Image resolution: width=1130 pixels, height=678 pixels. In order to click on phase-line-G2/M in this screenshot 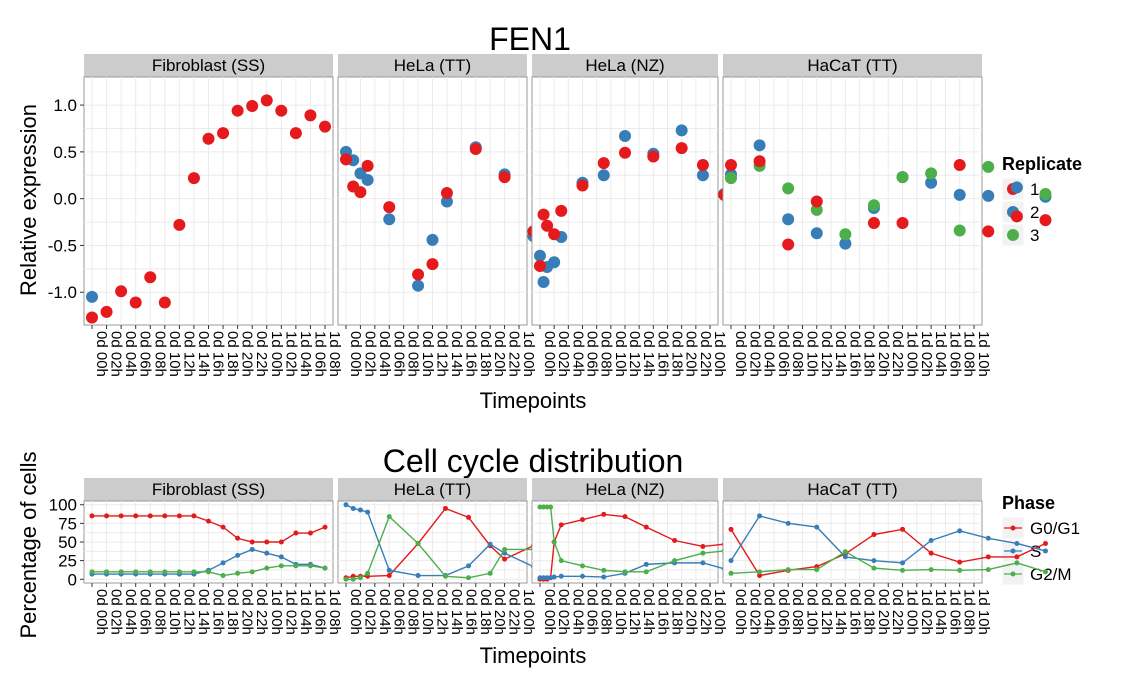, I will do `click(888, 562)`.